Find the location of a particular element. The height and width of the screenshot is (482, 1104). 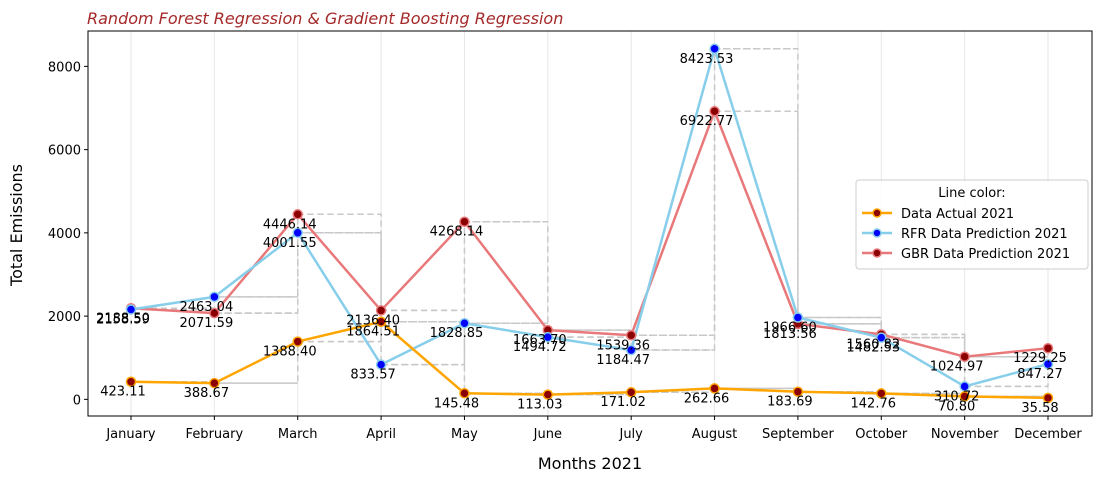

x-tick-label: February is located at coordinates (215, 434).